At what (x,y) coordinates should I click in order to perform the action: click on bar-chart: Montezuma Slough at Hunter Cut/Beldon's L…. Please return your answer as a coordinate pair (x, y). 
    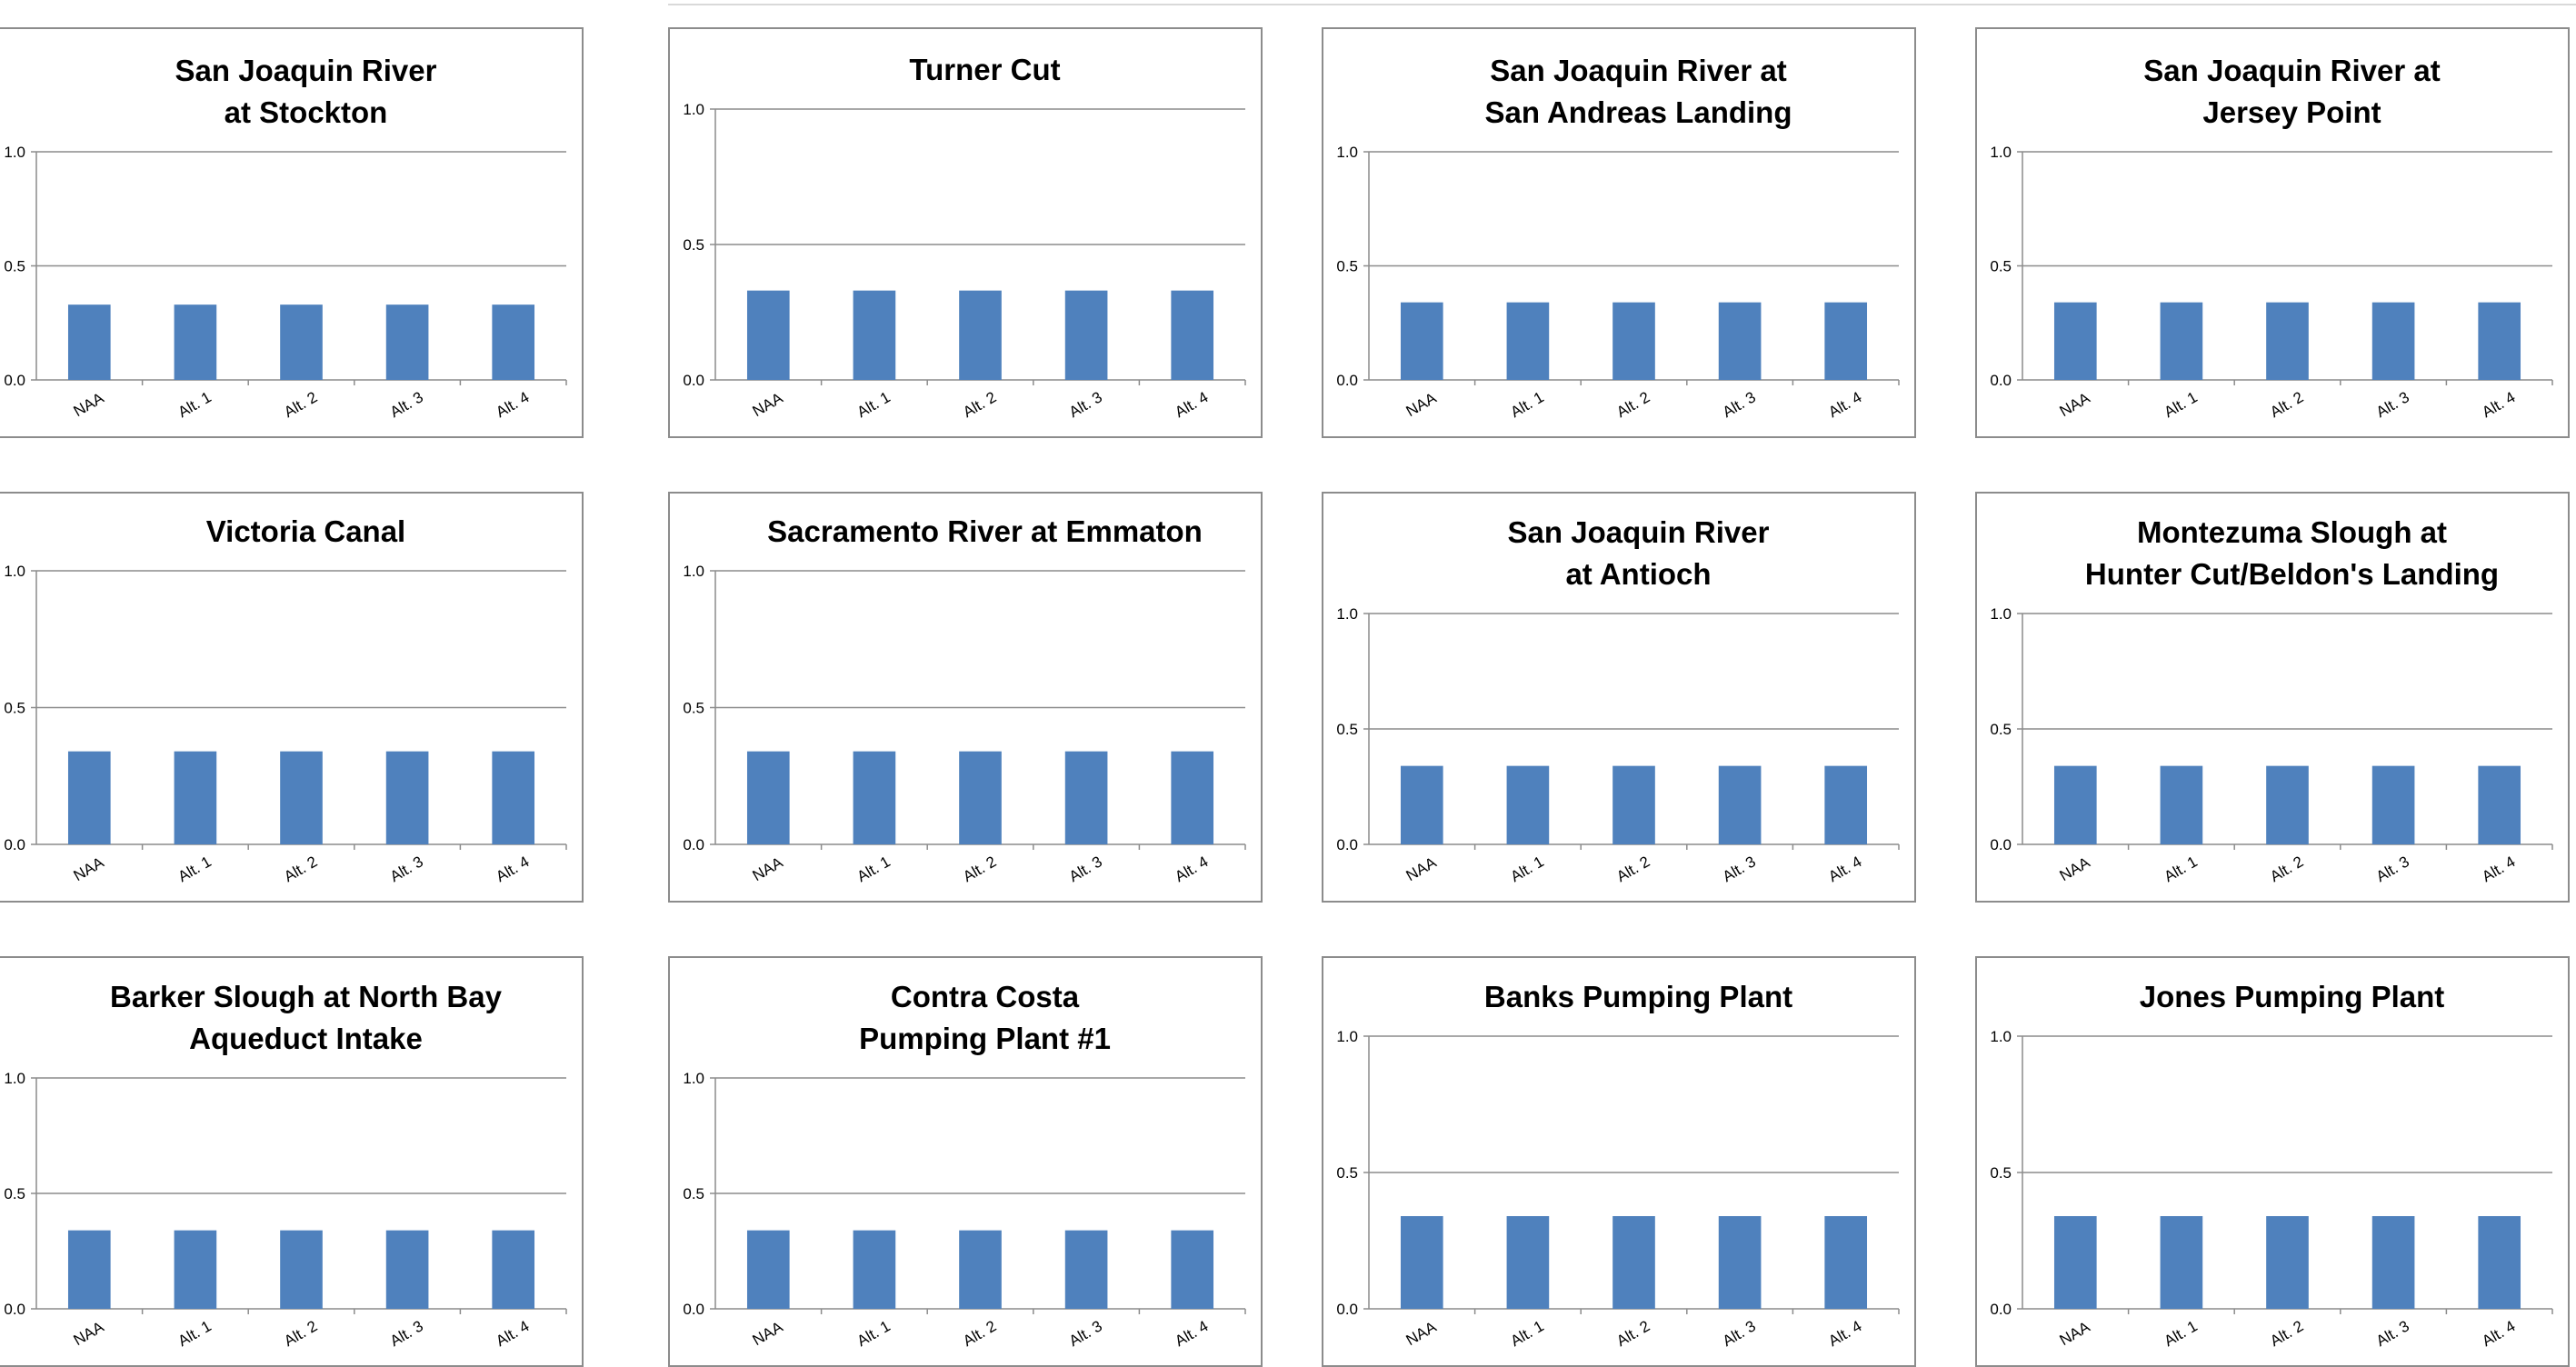
    Looking at the image, I should click on (2271, 700).